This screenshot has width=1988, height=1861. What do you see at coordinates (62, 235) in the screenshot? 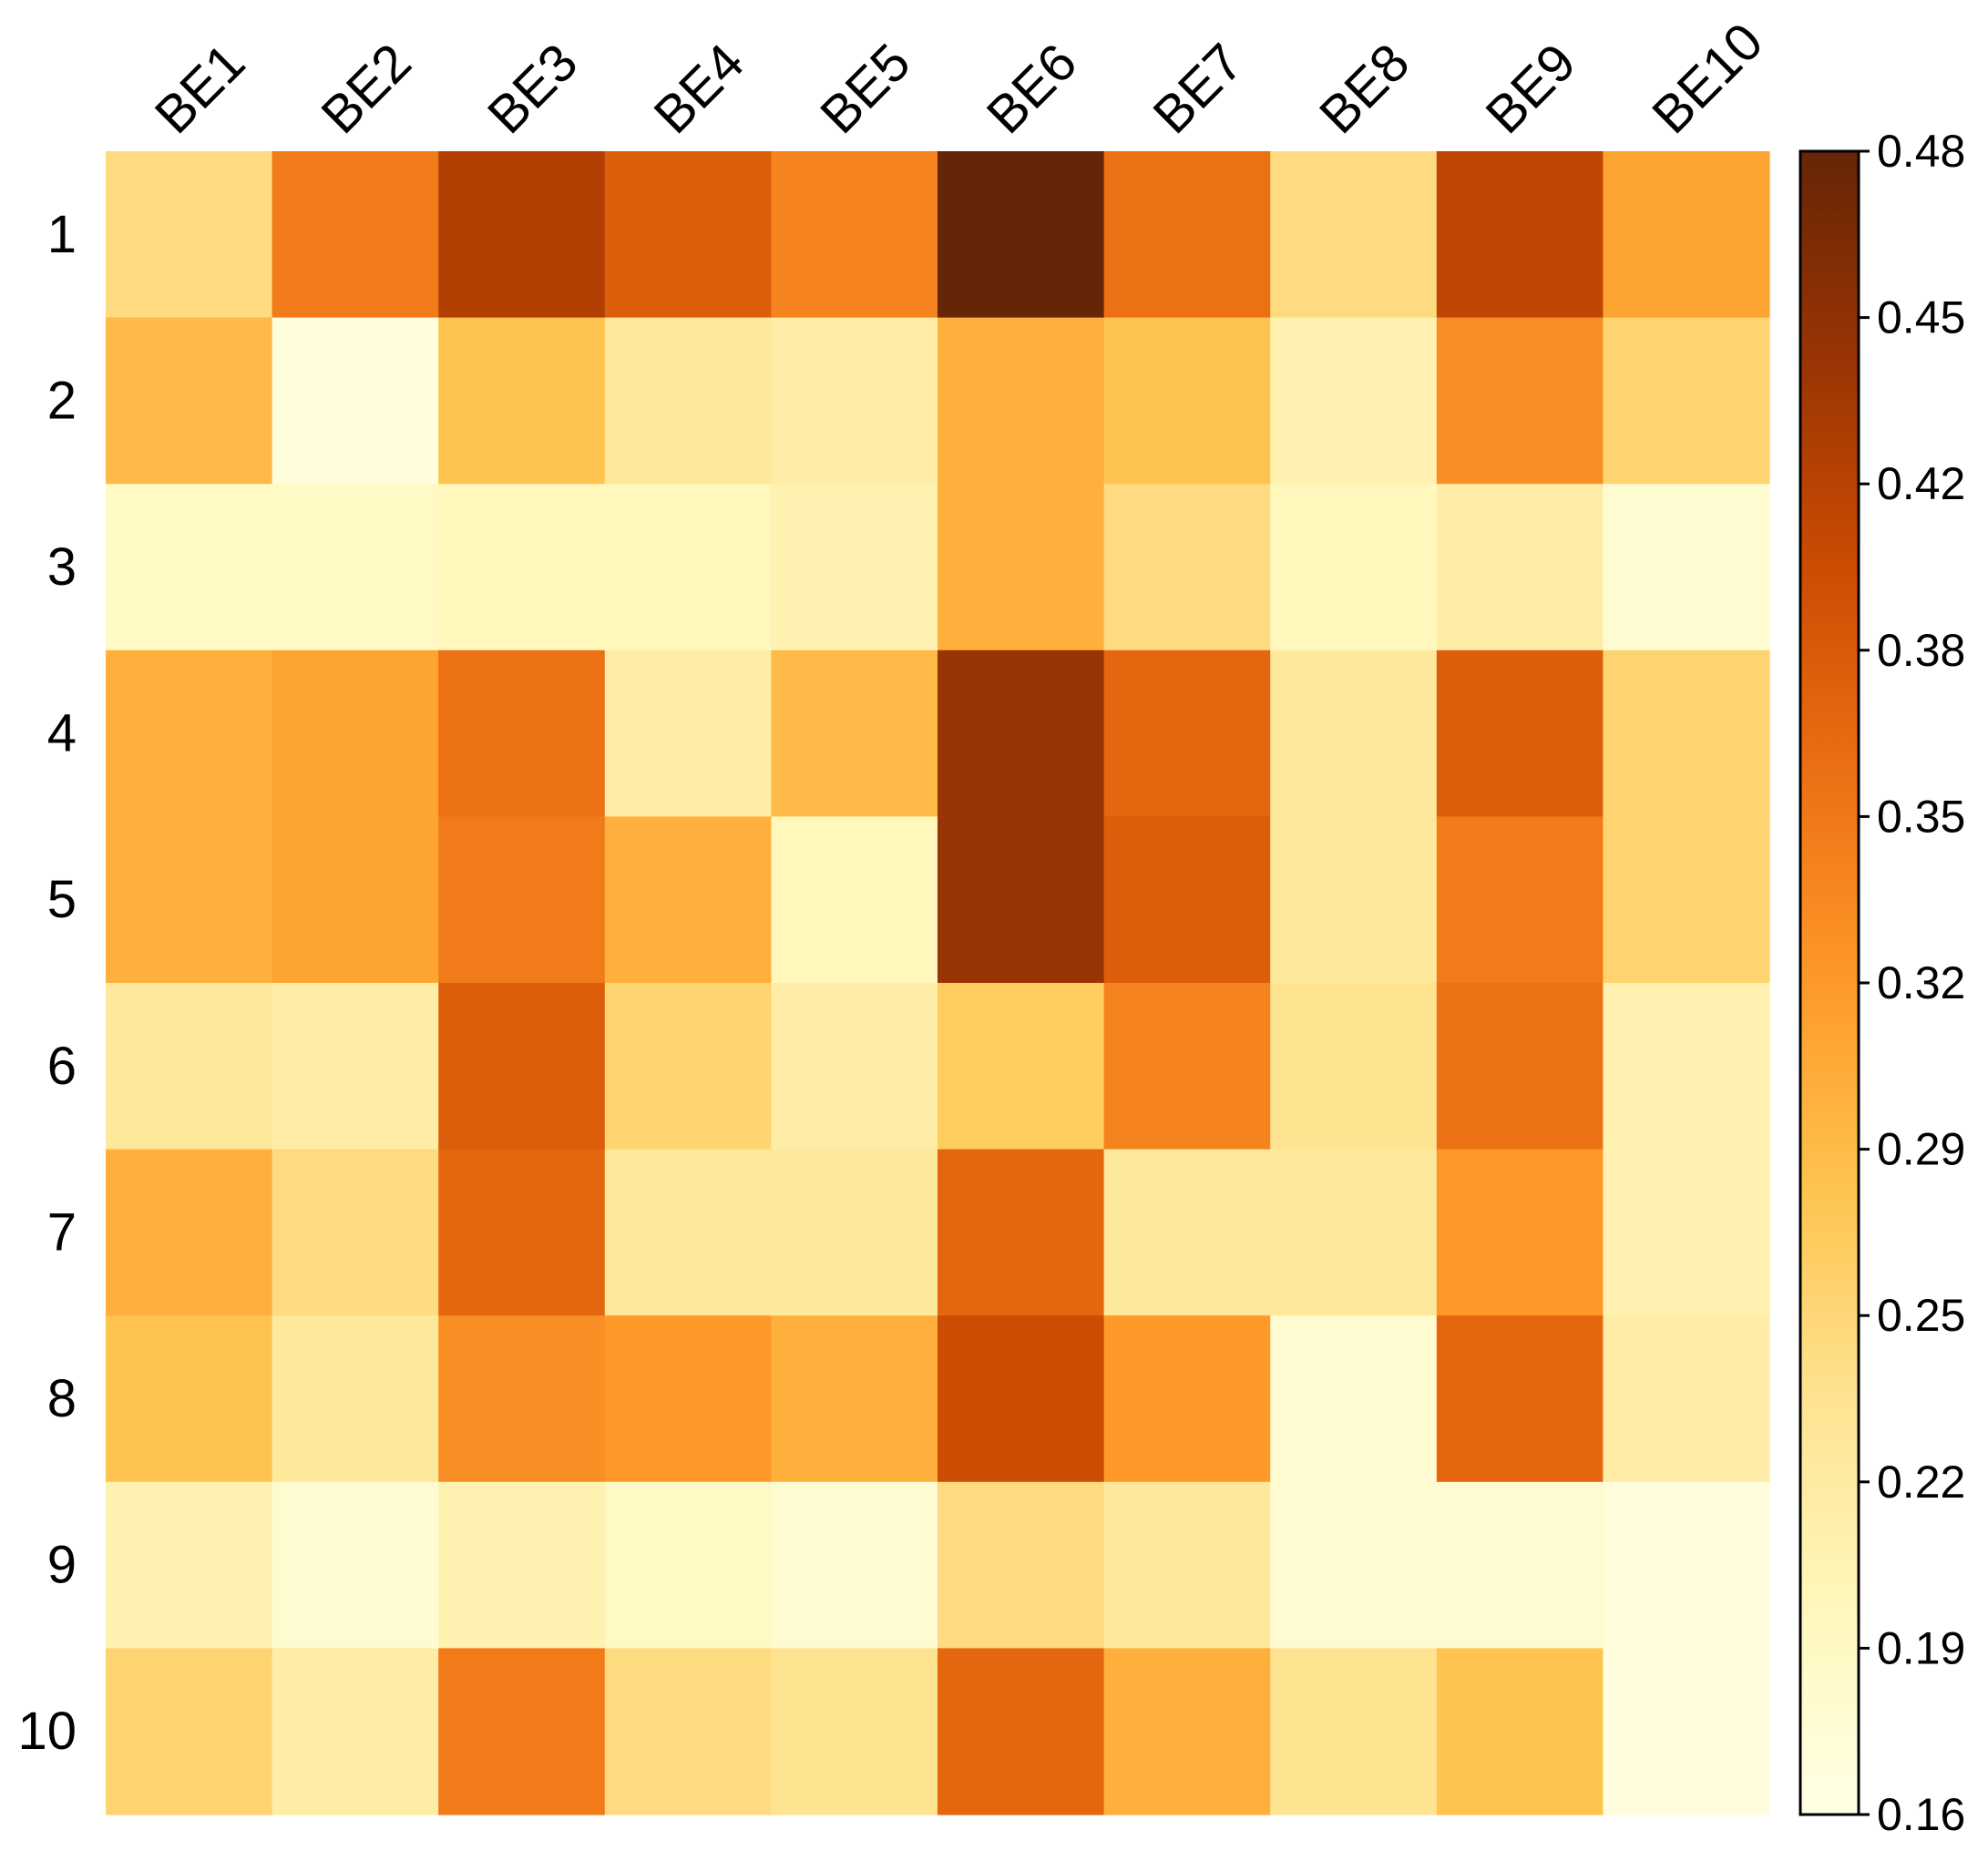
I see `row-label-1: 1` at bounding box center [62, 235].